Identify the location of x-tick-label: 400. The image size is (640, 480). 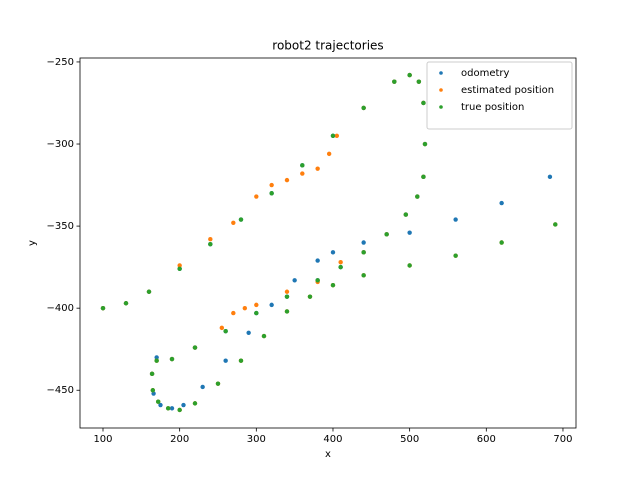
(332, 439).